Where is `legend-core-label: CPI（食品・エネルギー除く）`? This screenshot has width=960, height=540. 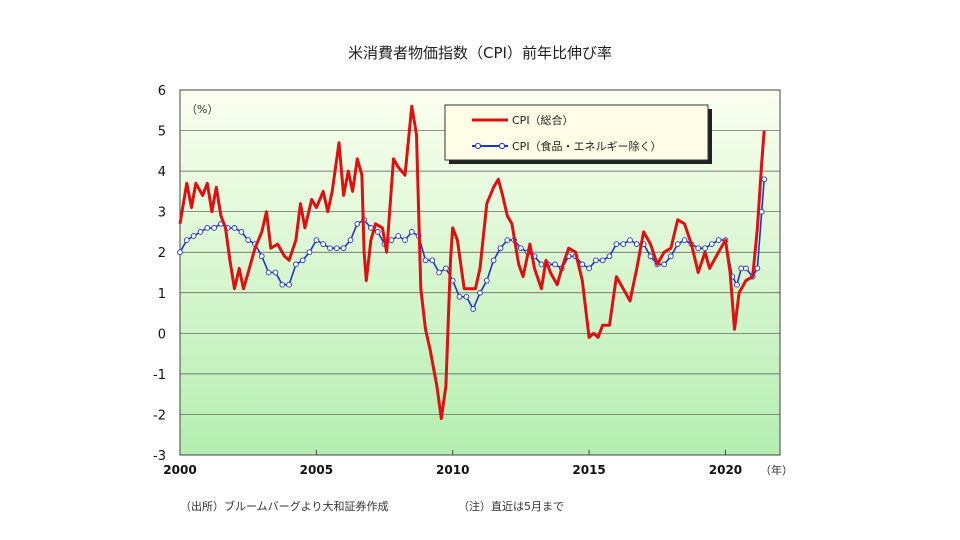
legend-core-label: CPI（食品・エネルギー除く） is located at coordinates (587, 146).